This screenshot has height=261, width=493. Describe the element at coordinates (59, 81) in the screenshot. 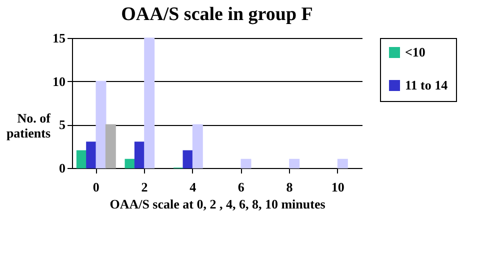

I see `y-tick-label: 10` at that location.